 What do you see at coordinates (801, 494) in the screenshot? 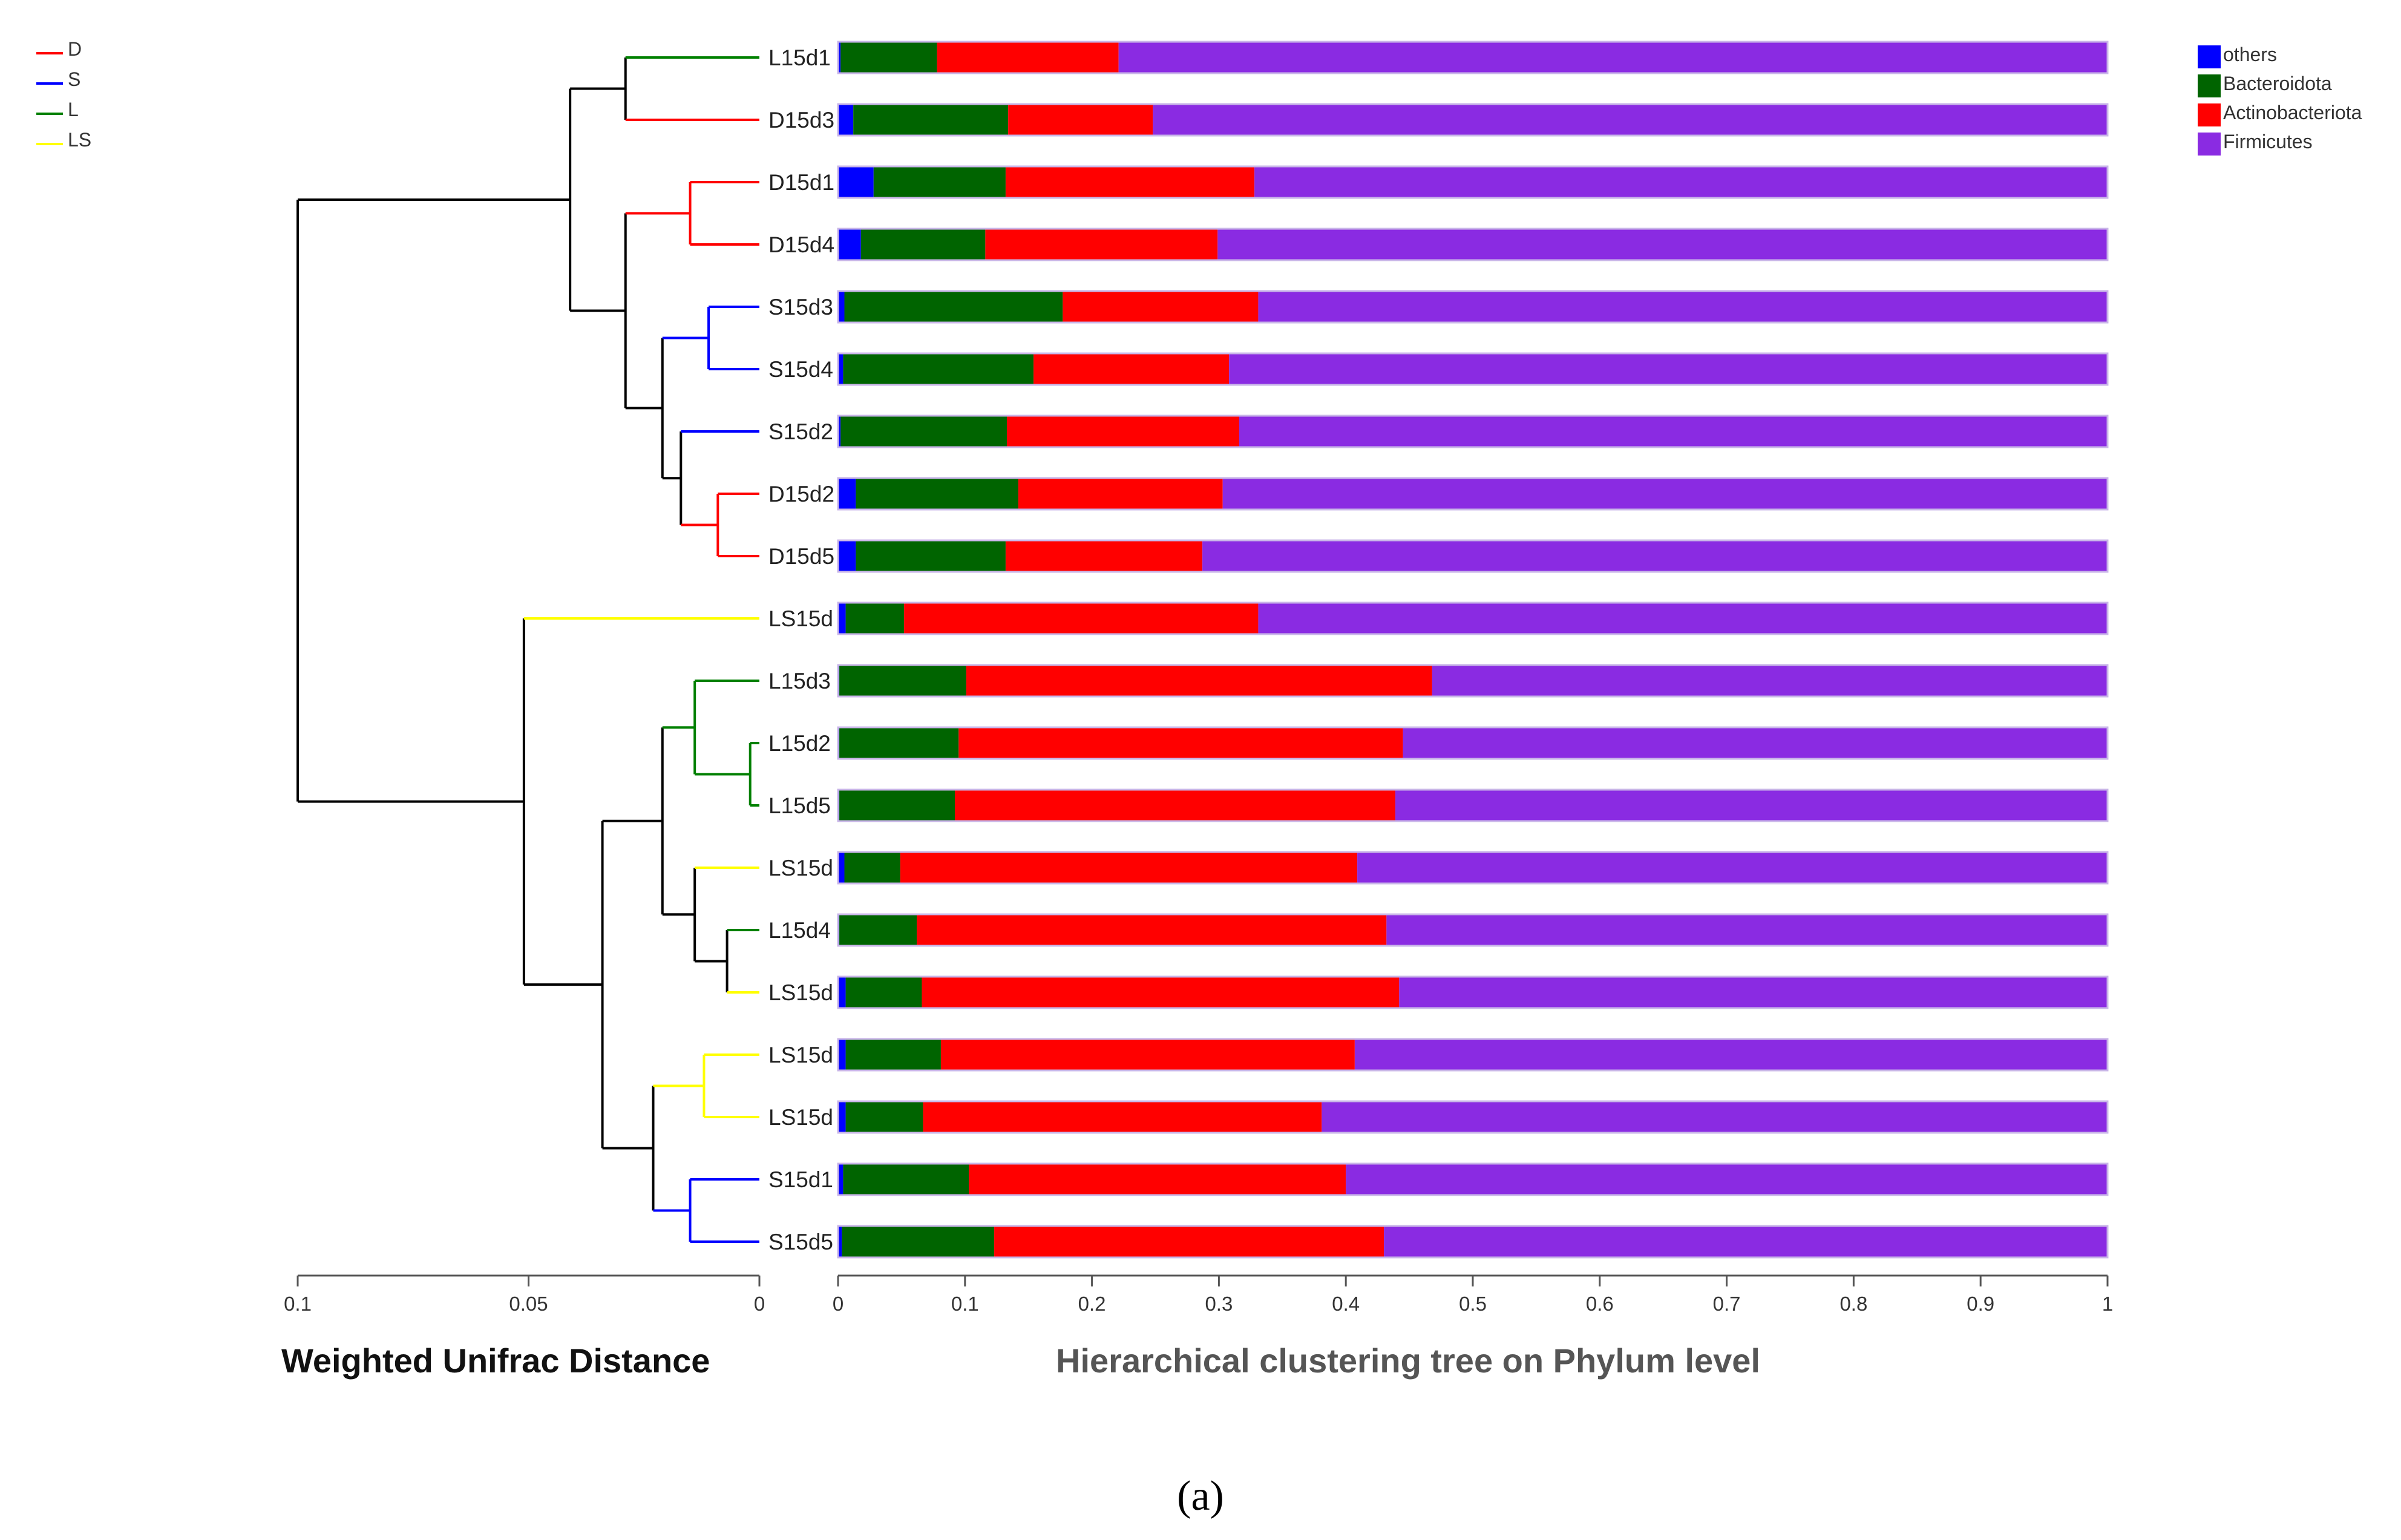
I see `sample-label: D15d2` at bounding box center [801, 494].